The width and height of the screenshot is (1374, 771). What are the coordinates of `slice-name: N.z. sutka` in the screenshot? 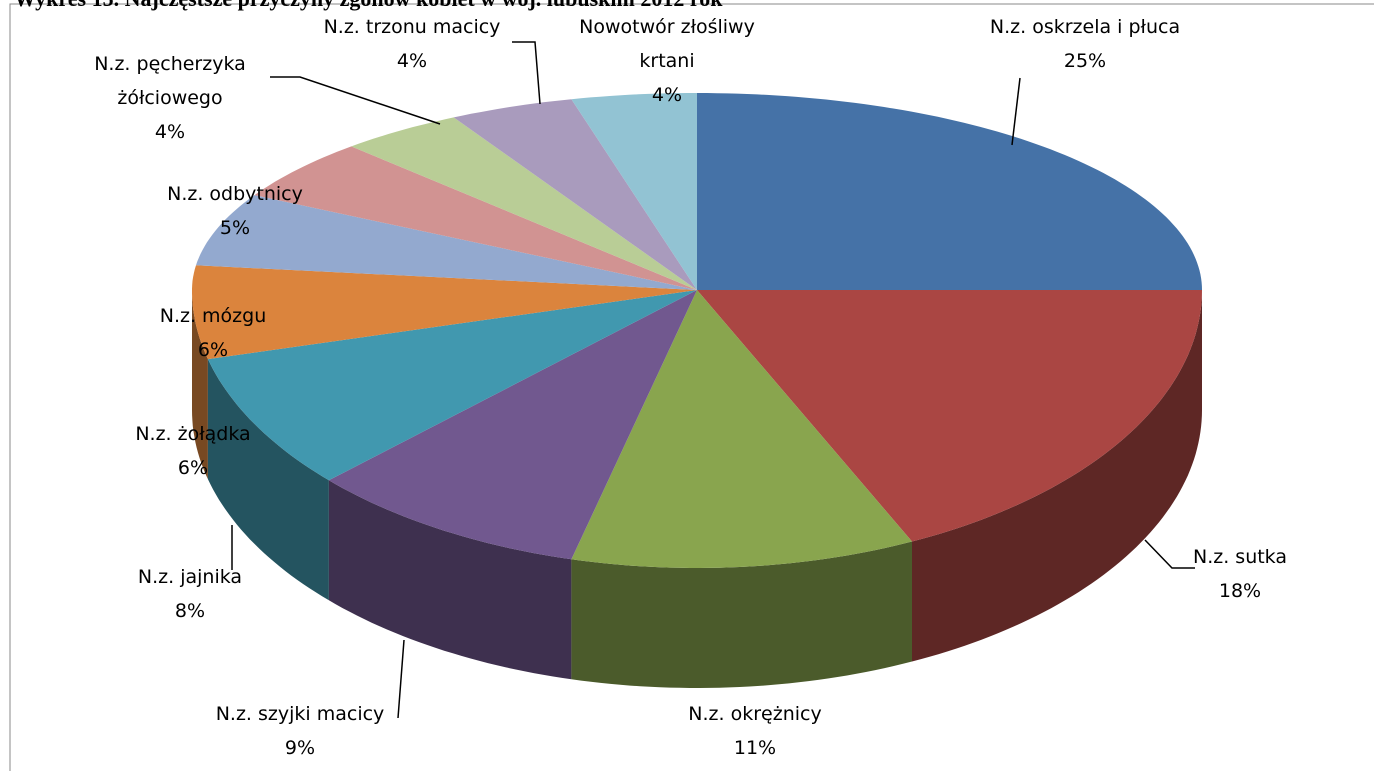 It's located at (1239, 557).